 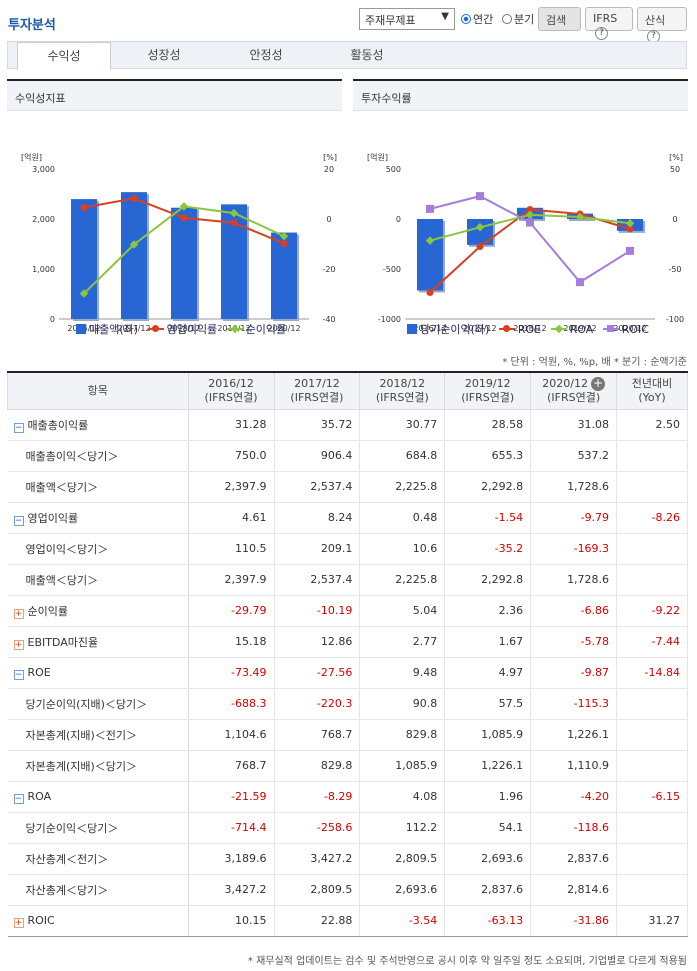 I want to click on x-tick-label: 2018/12, so click(x=529, y=328).